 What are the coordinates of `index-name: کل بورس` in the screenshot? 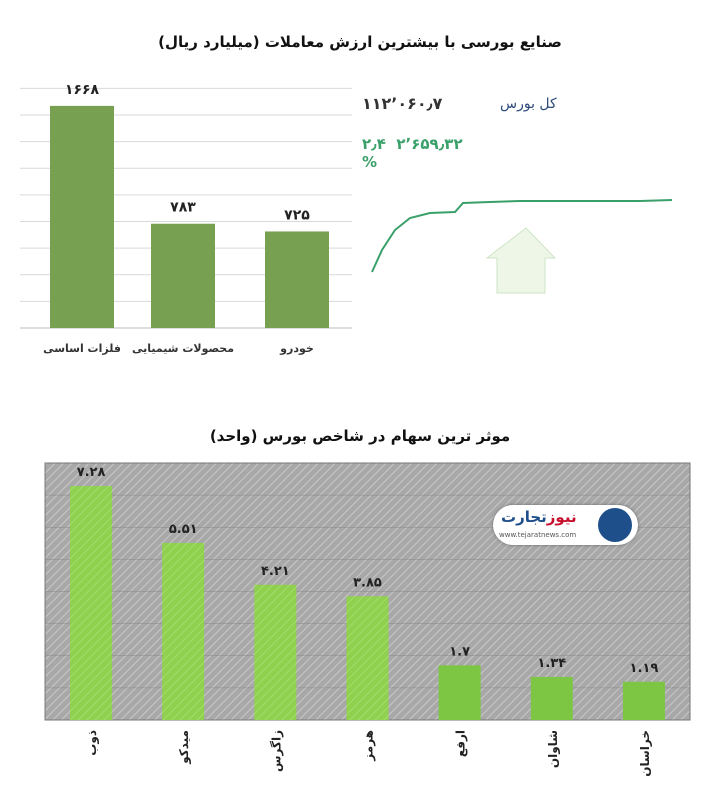 It's located at (528, 104).